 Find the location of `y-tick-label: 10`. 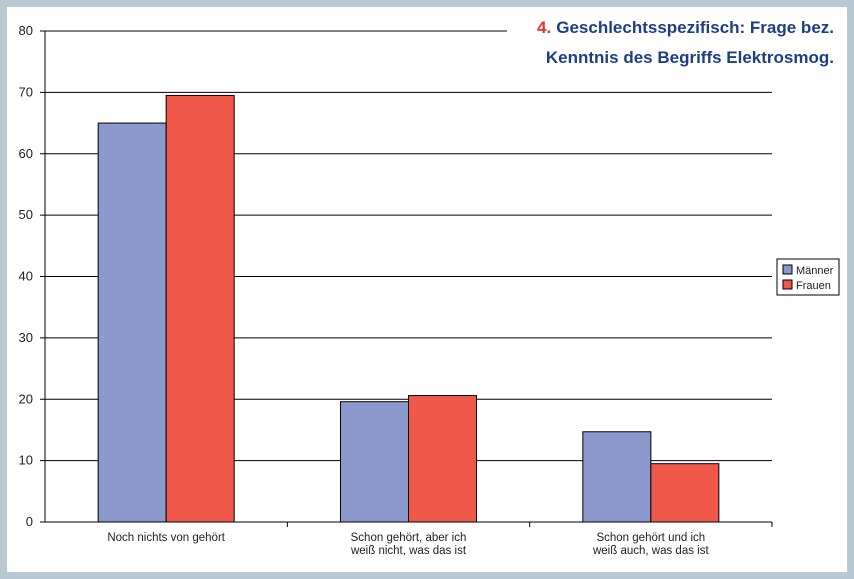

y-tick-label: 10 is located at coordinates (26, 460).